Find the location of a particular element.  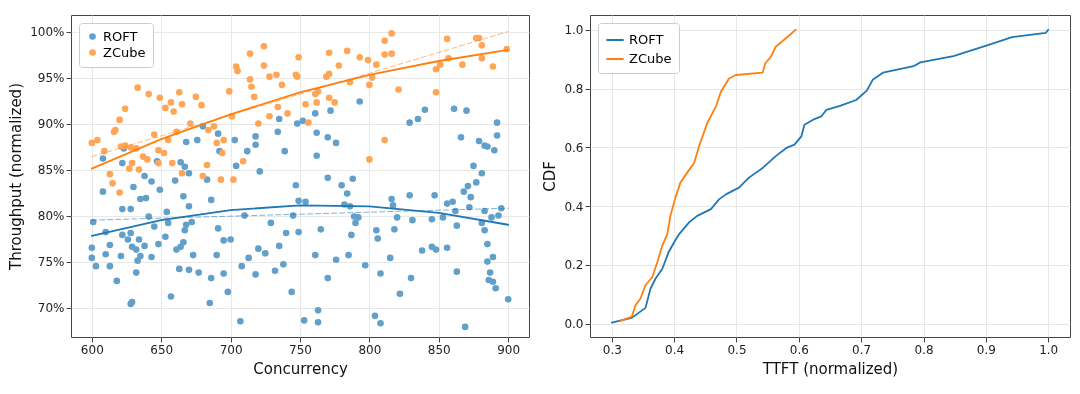

x-tick-label: 700 is located at coordinates (231, 349).